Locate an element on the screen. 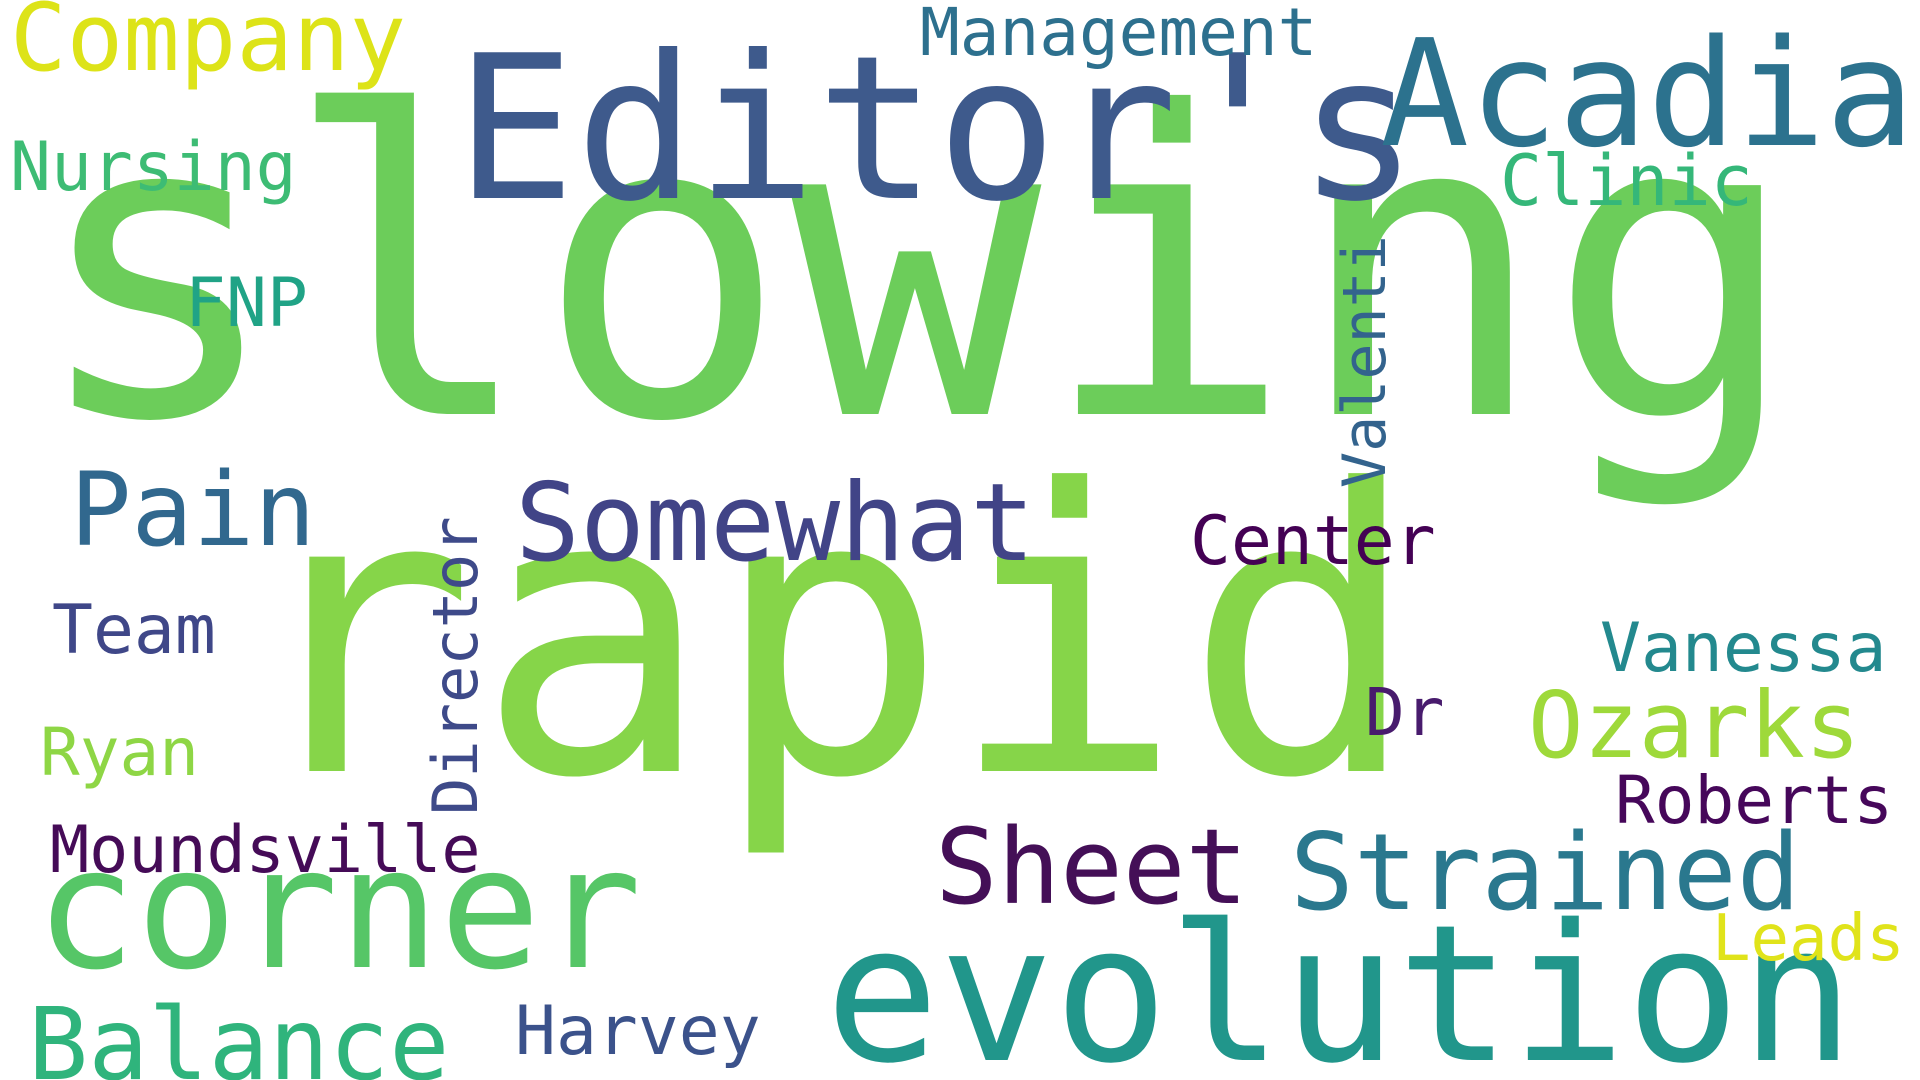 The image size is (1920, 1080). word-editors: Editor's is located at coordinates (937, 129).